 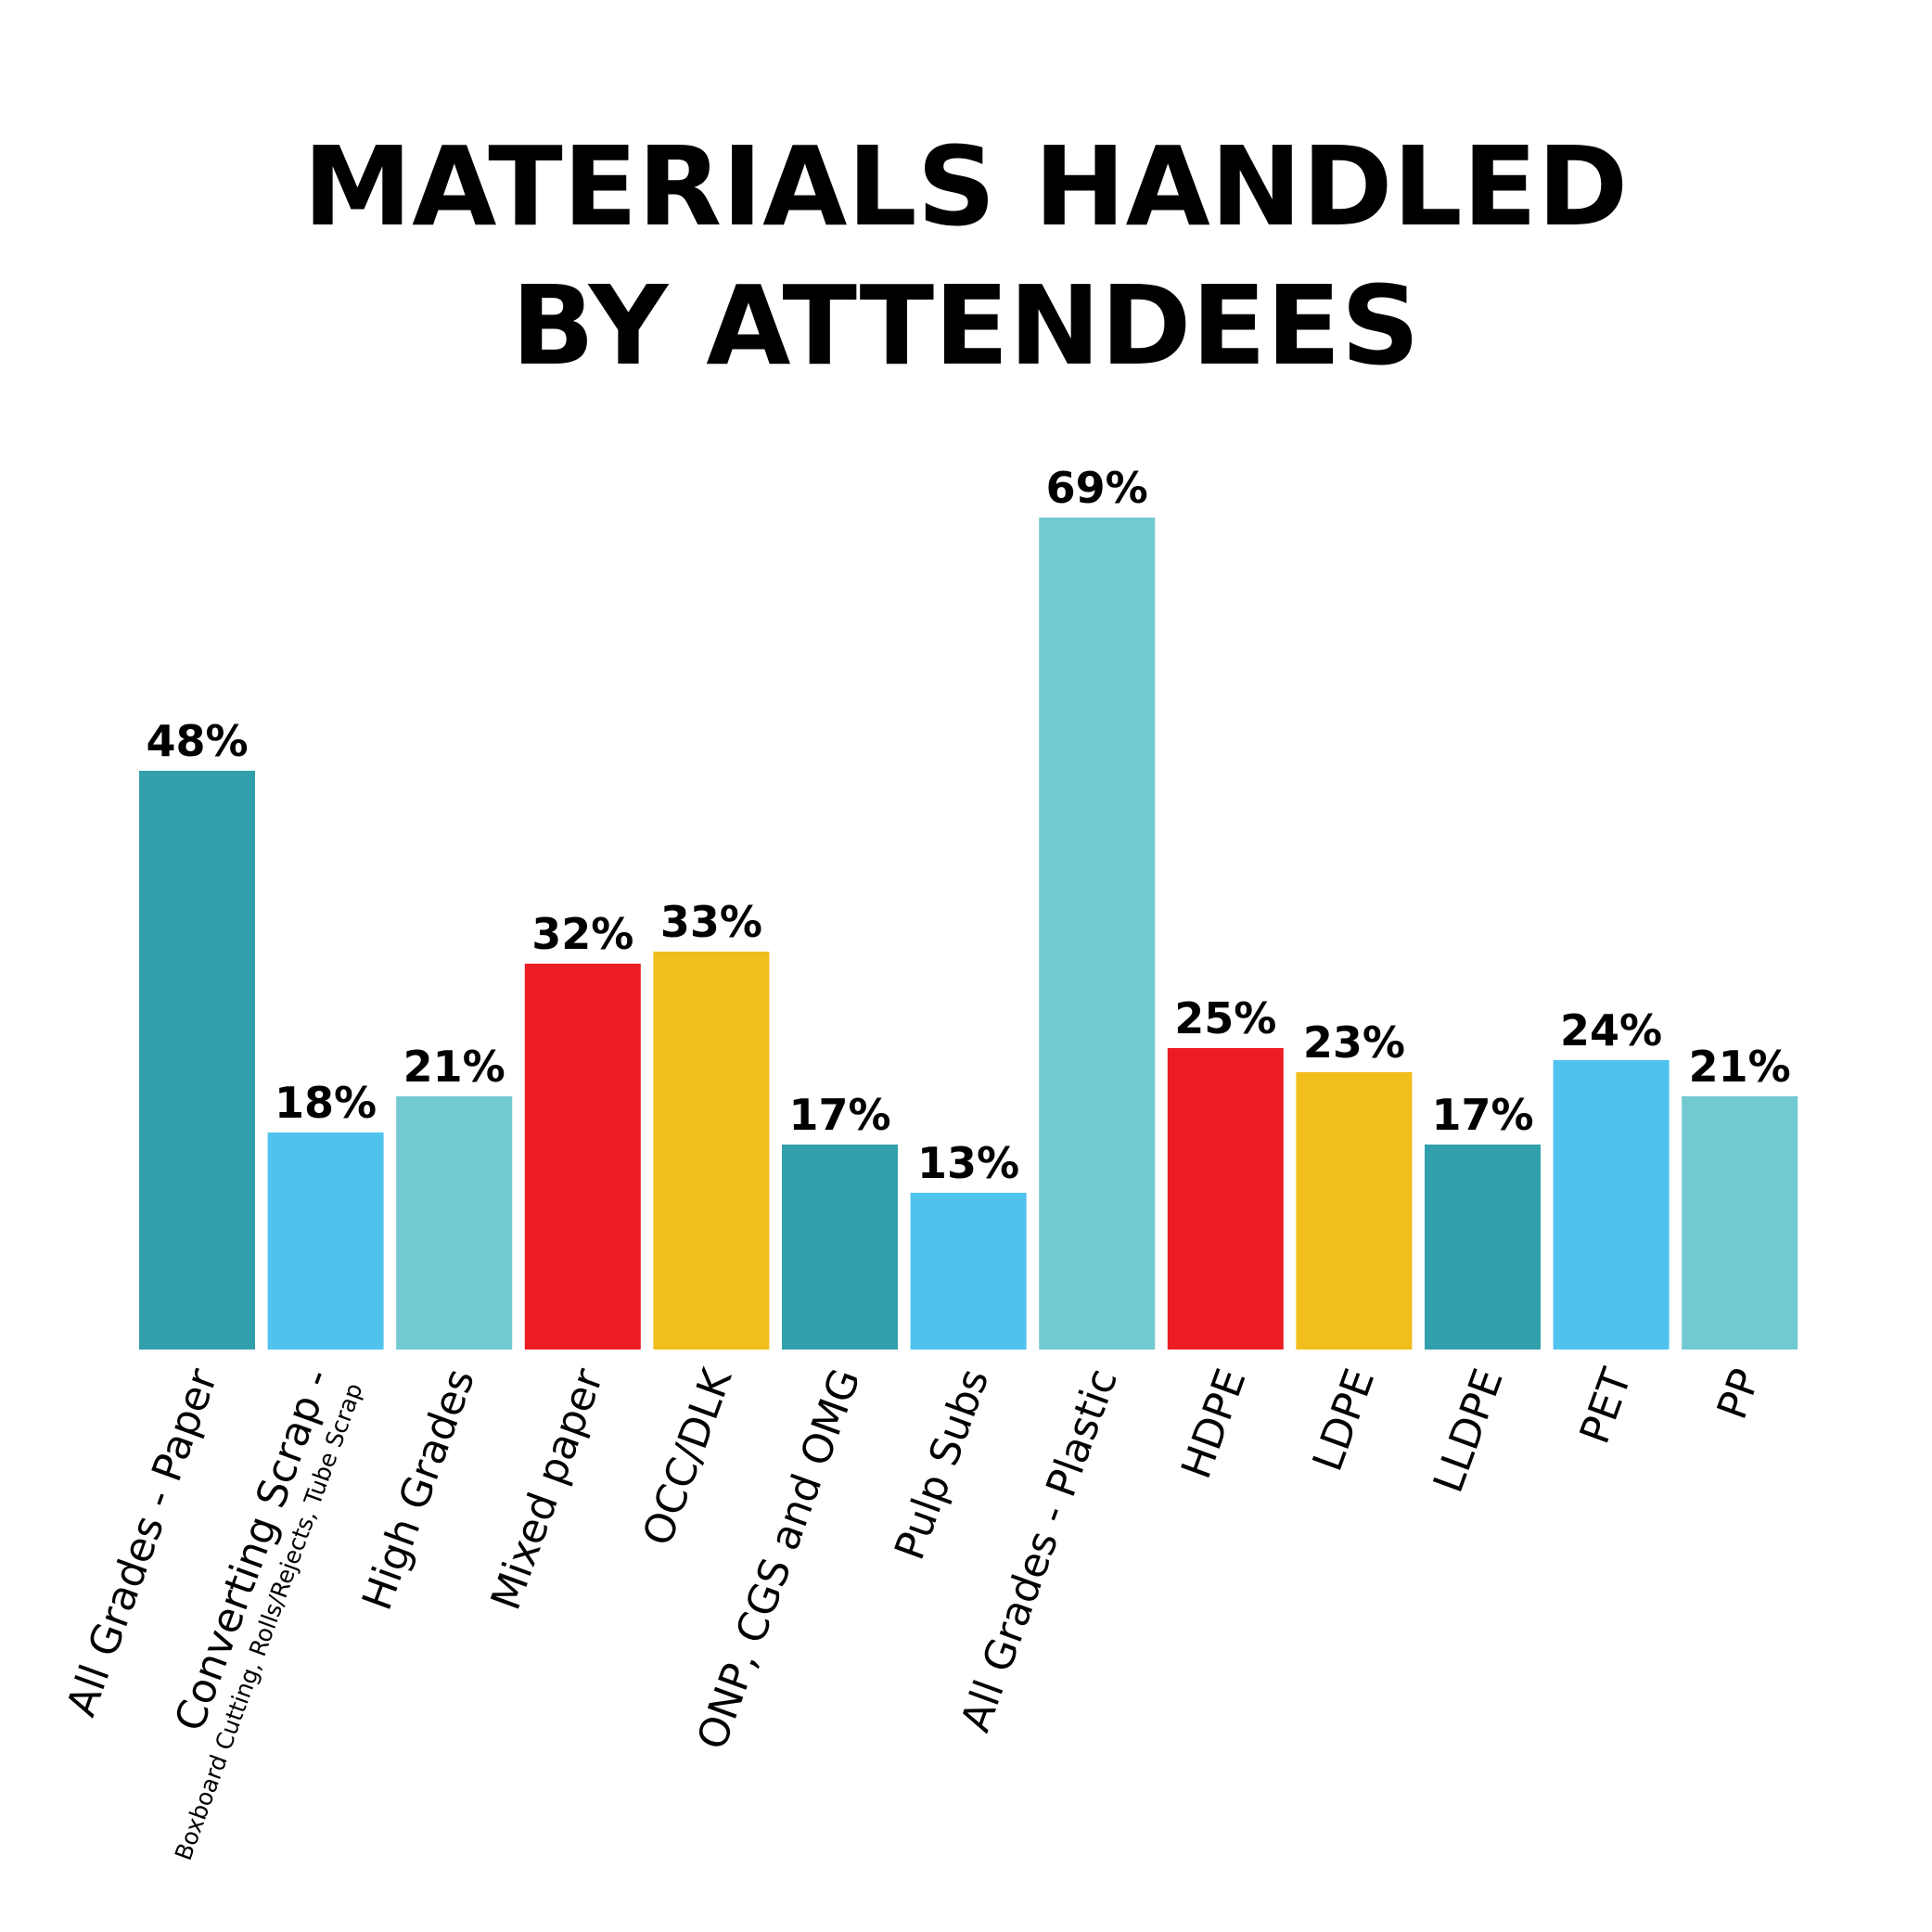 I want to click on value-label-high-grades: 21%, so click(x=454, y=1067).